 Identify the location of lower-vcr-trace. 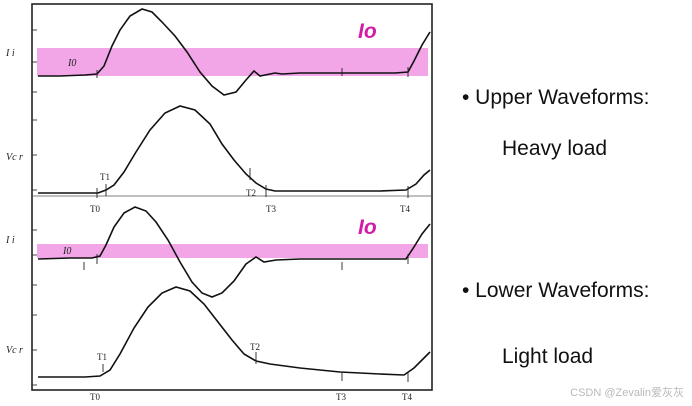
(234, 332).